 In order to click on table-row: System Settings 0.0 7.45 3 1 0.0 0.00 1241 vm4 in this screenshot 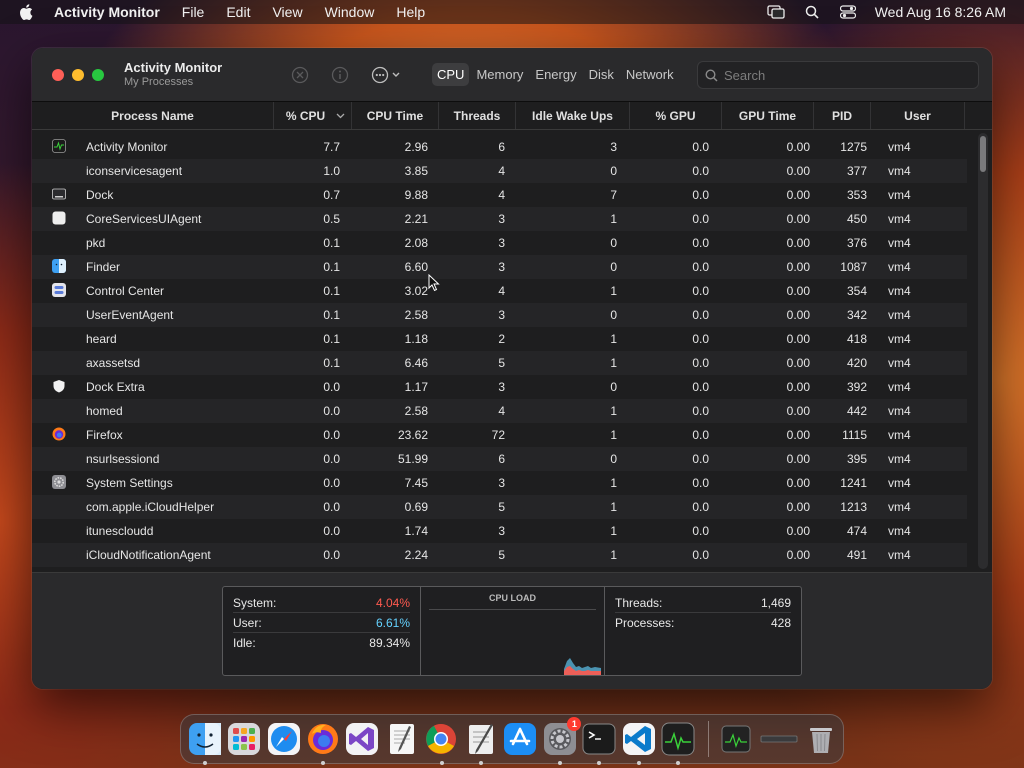, I will do `click(499, 483)`.